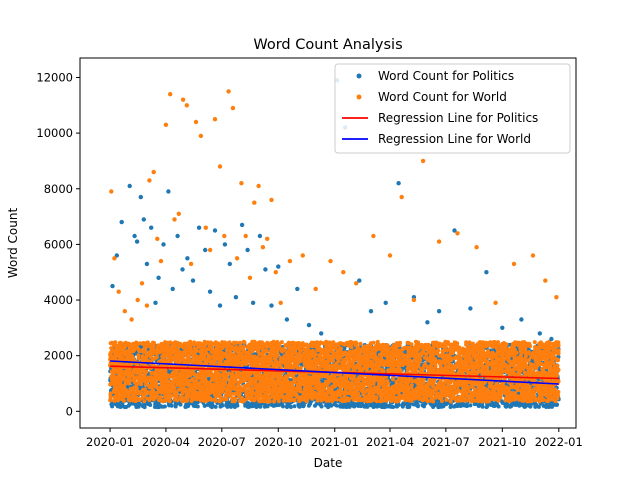 The width and height of the screenshot is (640, 480). I want to click on dense-point-band, so click(334, 374).